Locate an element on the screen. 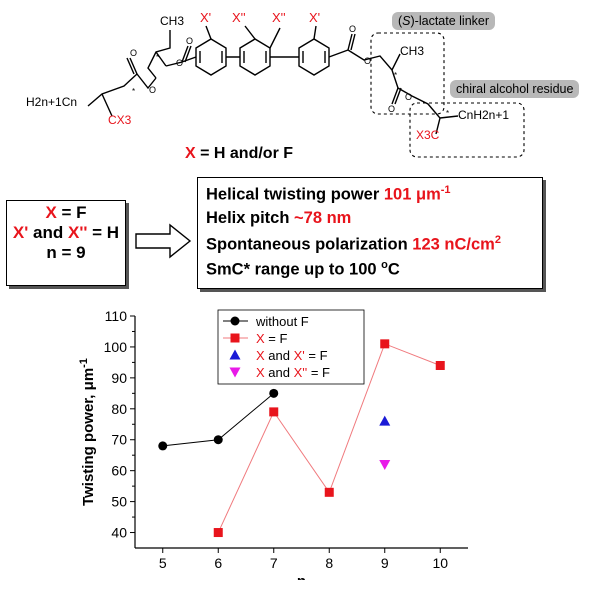  left-methyl-label: CH3 is located at coordinates (172, 21).